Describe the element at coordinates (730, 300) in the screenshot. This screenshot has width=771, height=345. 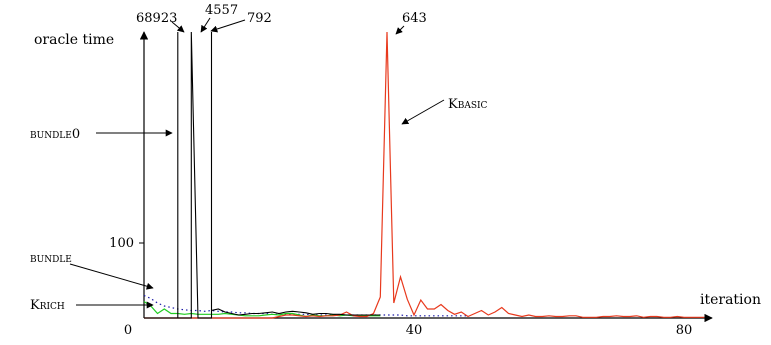
I see `x-axis-label: iteration` at that location.